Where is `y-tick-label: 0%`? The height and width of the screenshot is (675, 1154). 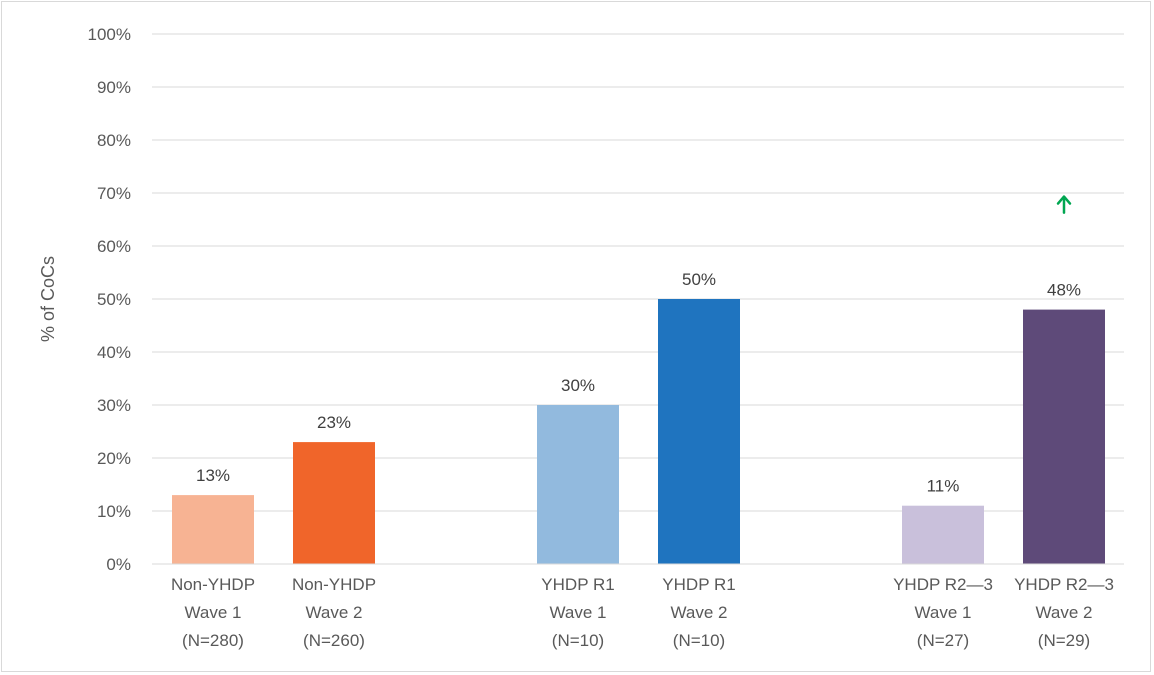 y-tick-label: 0% is located at coordinates (118, 564).